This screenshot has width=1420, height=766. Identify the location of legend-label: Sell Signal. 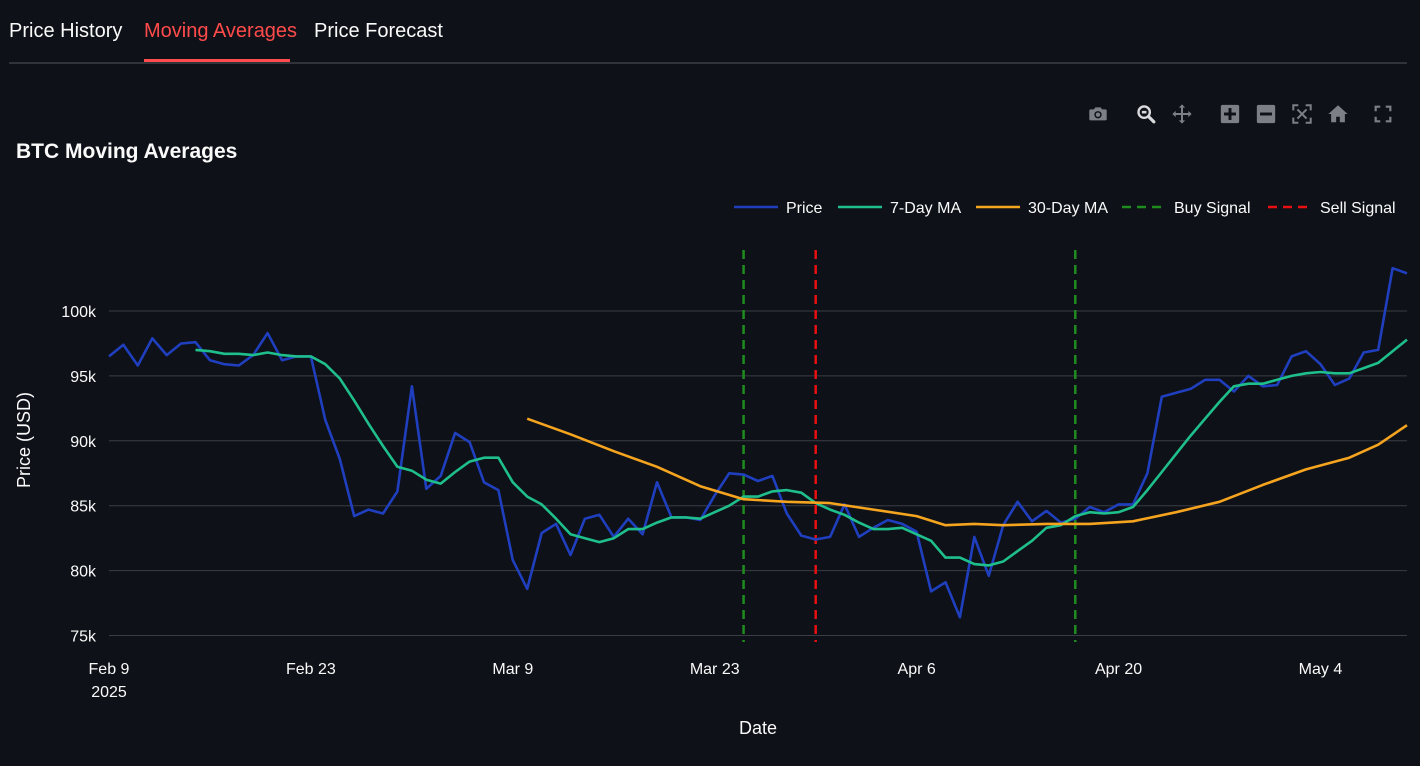
(1358, 208).